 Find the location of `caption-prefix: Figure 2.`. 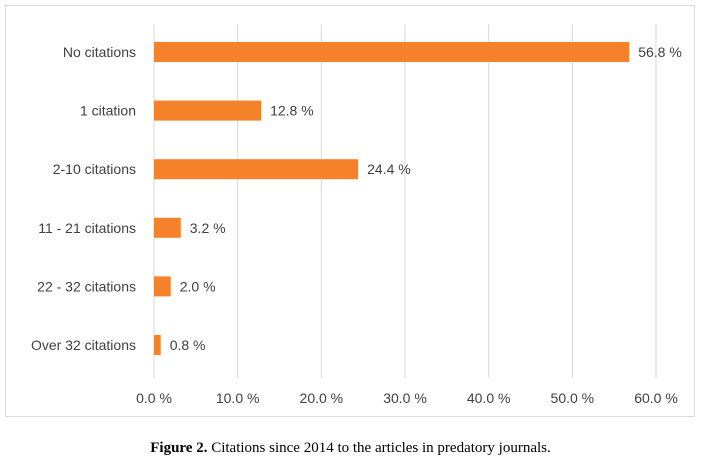

caption-prefix: Figure 2. is located at coordinates (179, 448).